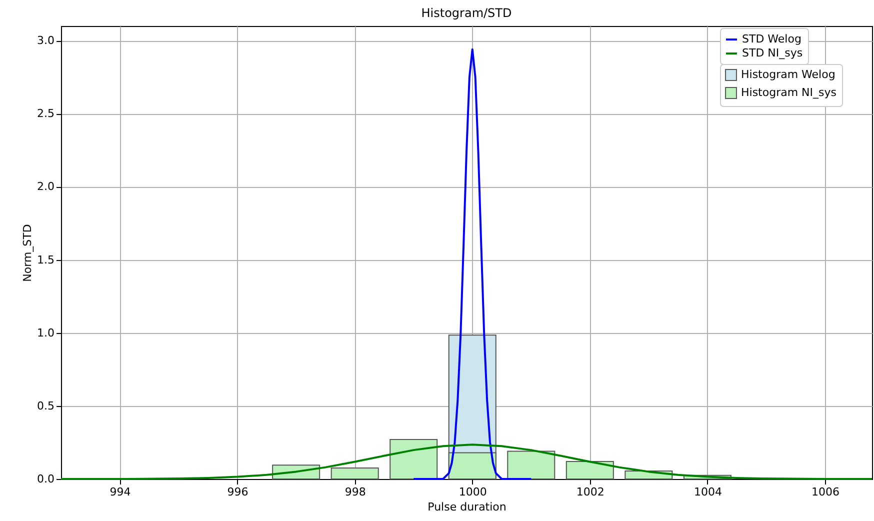 This screenshot has width=874, height=521. I want to click on legend-label: STD Welog, so click(772, 39).